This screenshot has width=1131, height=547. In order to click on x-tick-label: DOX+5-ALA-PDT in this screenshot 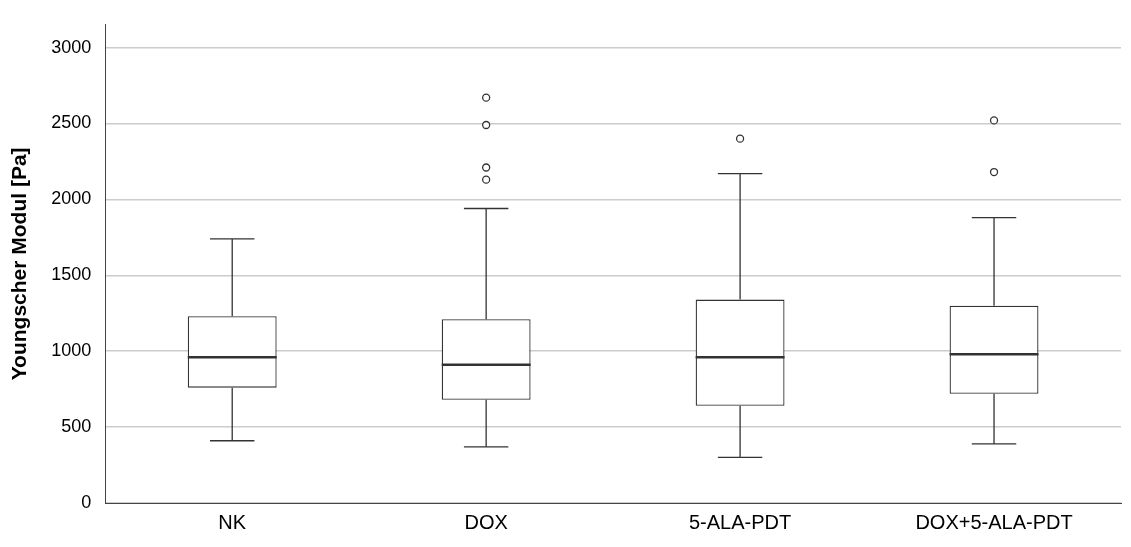, I will do `click(994, 521)`.